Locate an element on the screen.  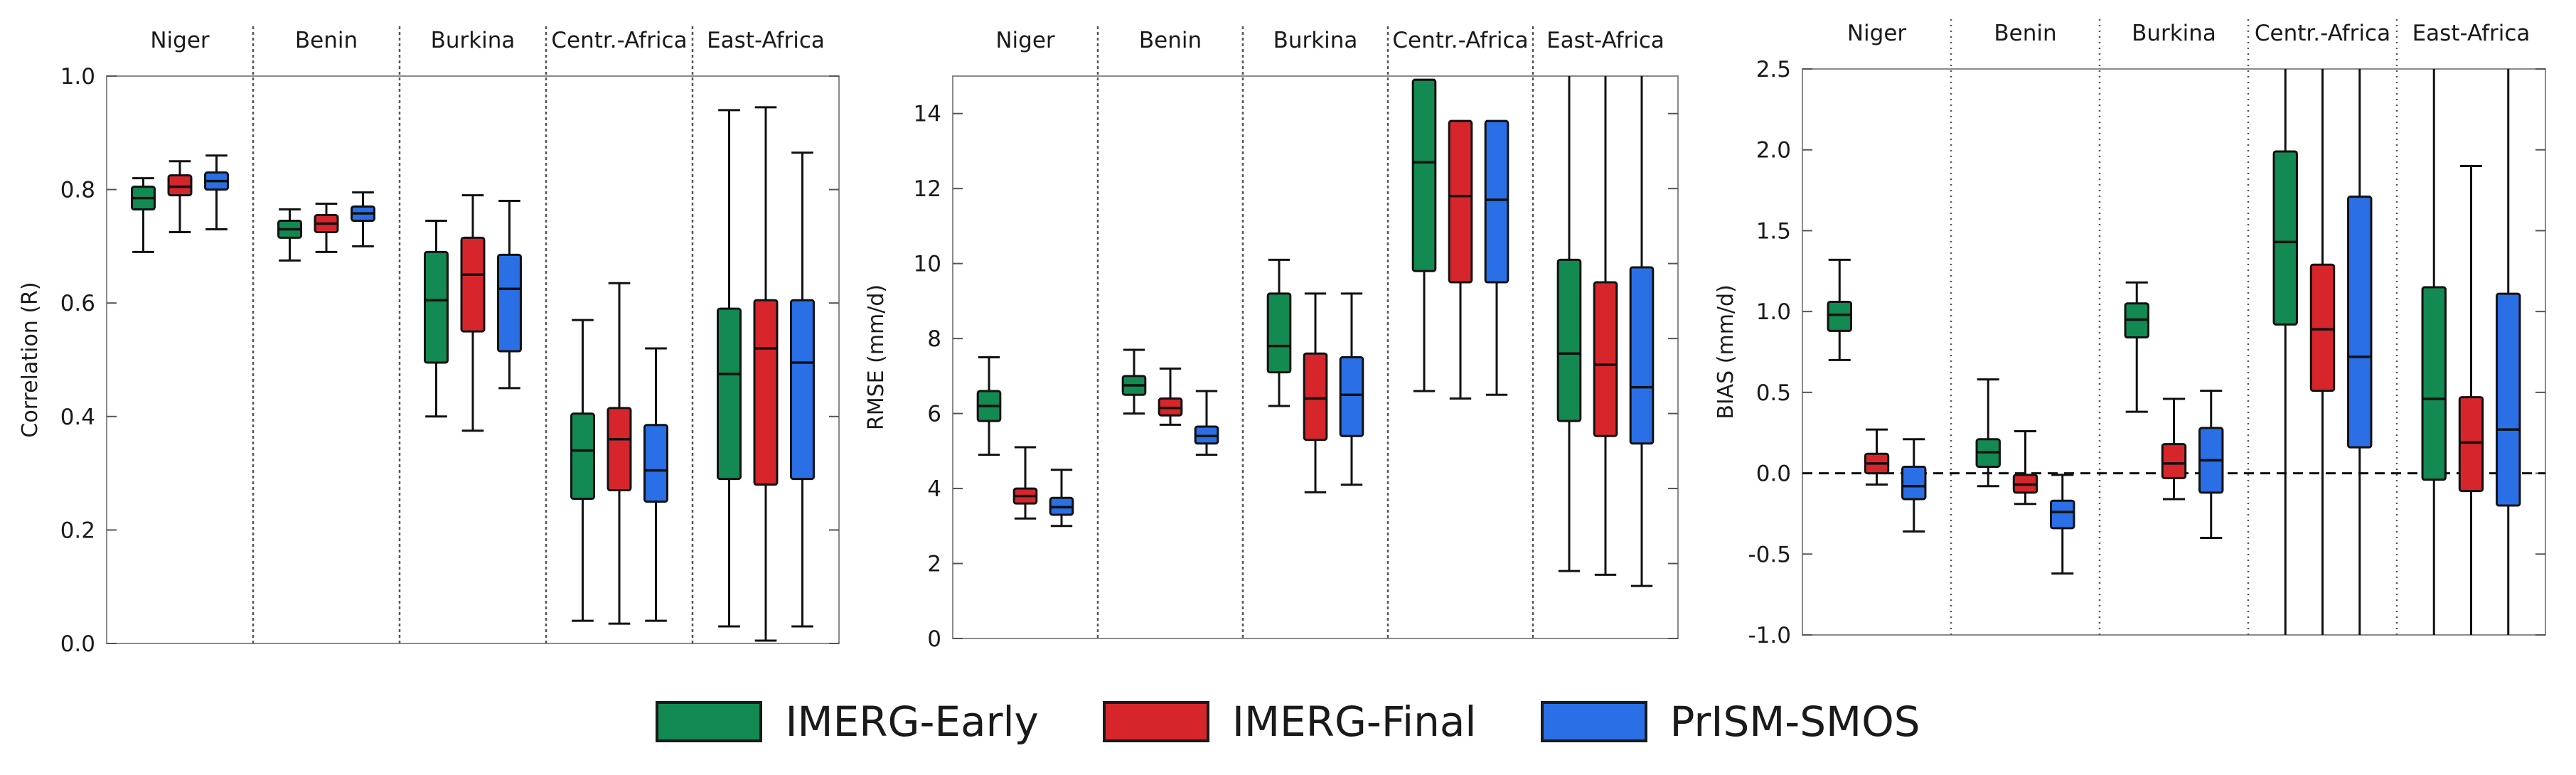
legend-item-imerg-early: IMERG-Early is located at coordinates (847, 722).